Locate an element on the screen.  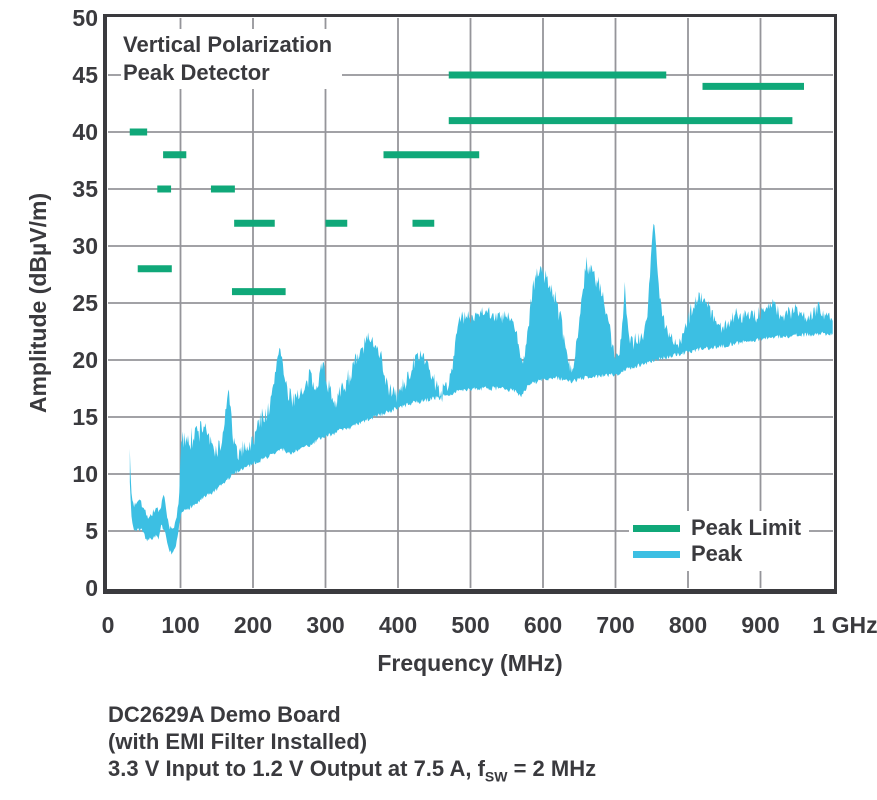
y-tick-label: 20 is located at coordinates (85, 360).